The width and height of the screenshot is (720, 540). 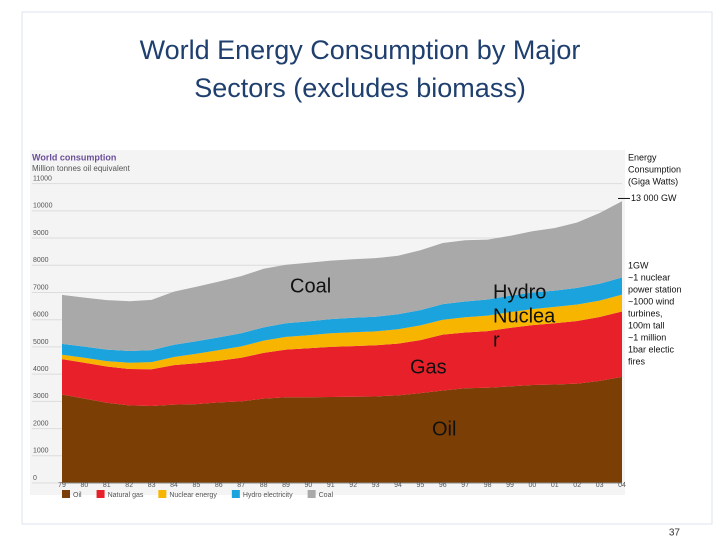 What do you see at coordinates (174, 485) in the screenshot?
I see `x-tick-label: 84` at bounding box center [174, 485].